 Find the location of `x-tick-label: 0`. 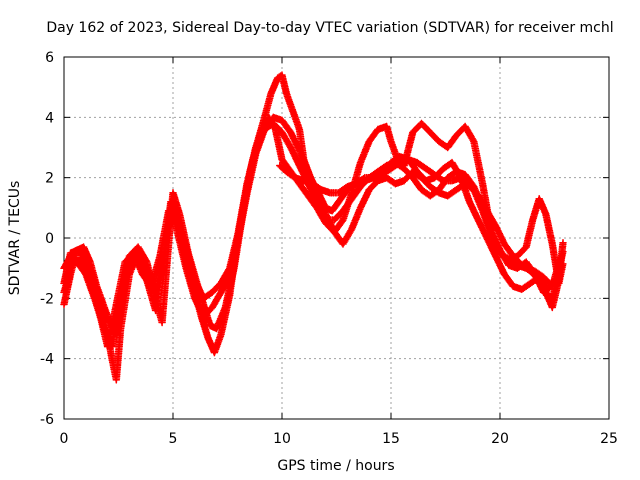

x-tick-label: 0 is located at coordinates (64, 439).